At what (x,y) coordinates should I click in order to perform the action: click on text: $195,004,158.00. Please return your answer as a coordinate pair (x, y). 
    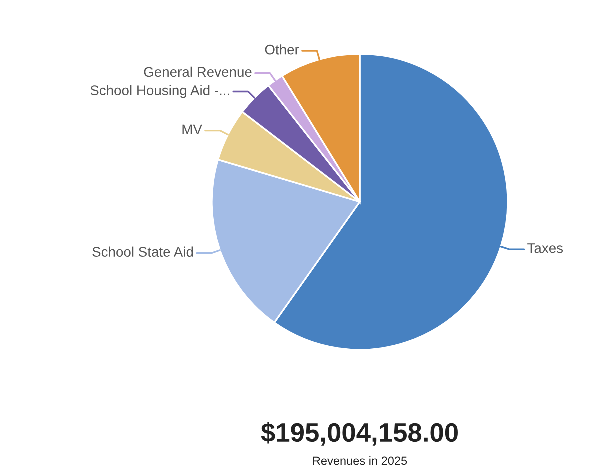
    Looking at the image, I should click on (359, 434).